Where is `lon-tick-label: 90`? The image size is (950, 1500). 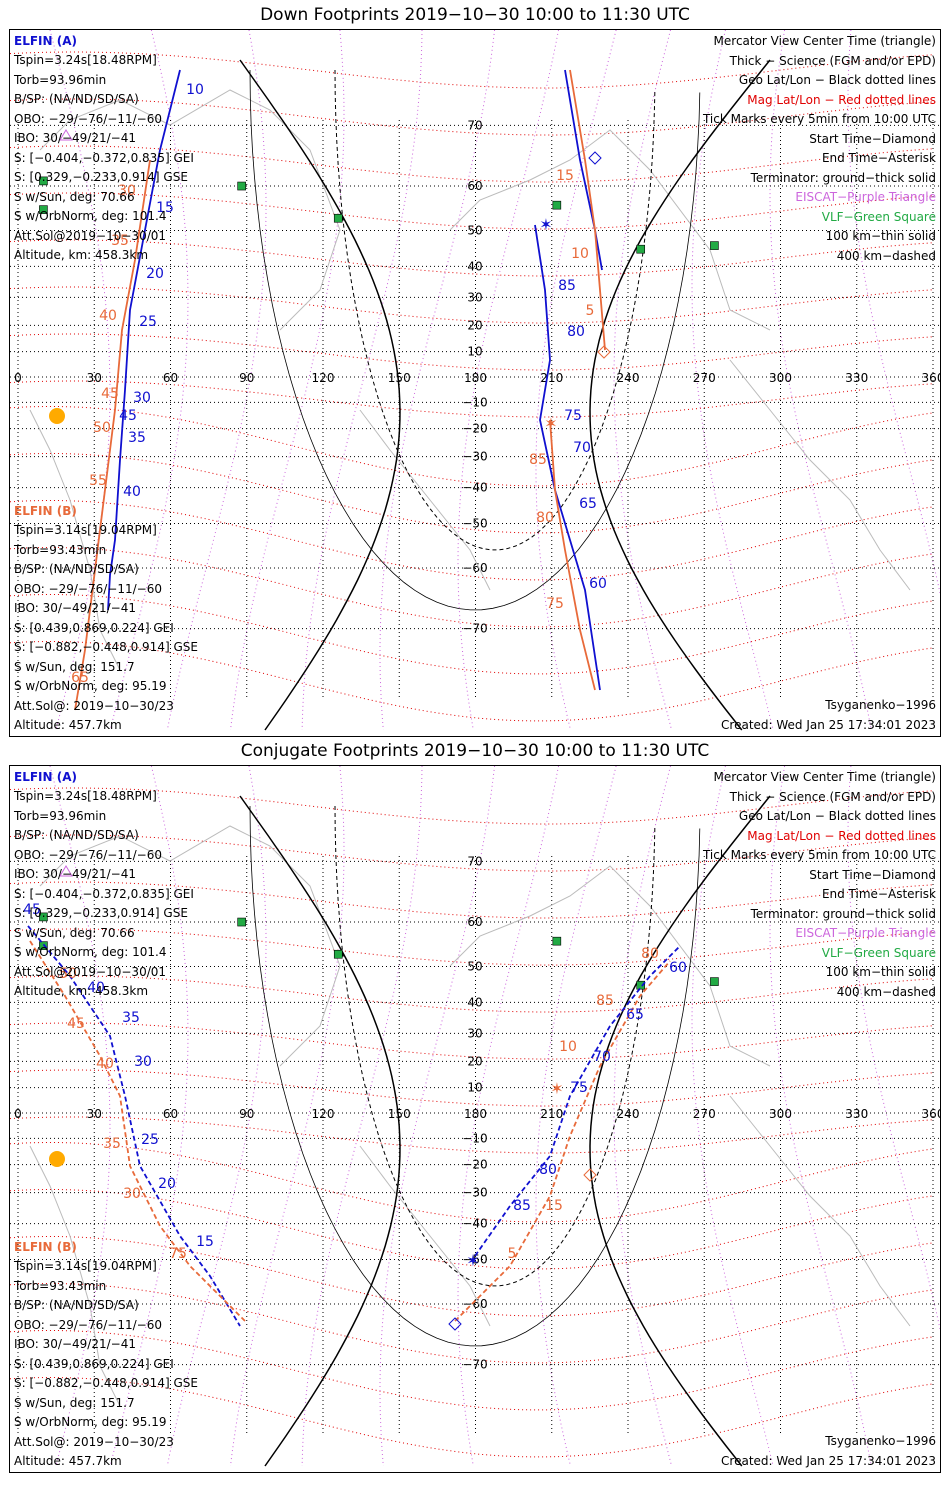 lon-tick-label: 90 is located at coordinates (246, 378).